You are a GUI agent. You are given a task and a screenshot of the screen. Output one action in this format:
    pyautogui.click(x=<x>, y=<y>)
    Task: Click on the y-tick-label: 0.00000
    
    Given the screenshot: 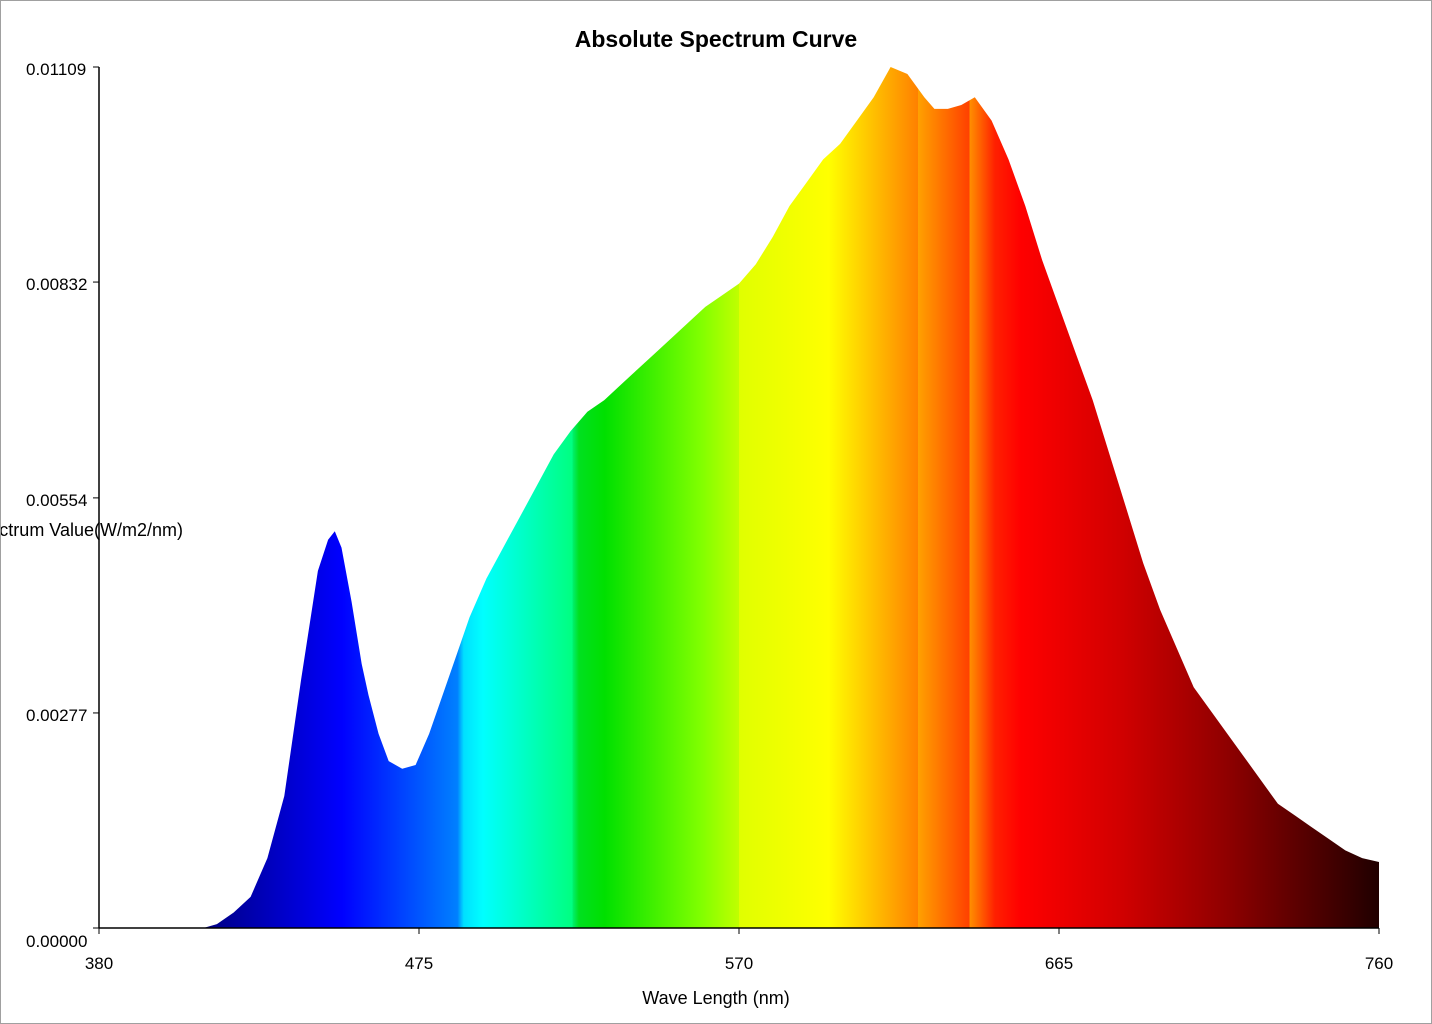 What is the action you would take?
    pyautogui.click(x=56, y=941)
    